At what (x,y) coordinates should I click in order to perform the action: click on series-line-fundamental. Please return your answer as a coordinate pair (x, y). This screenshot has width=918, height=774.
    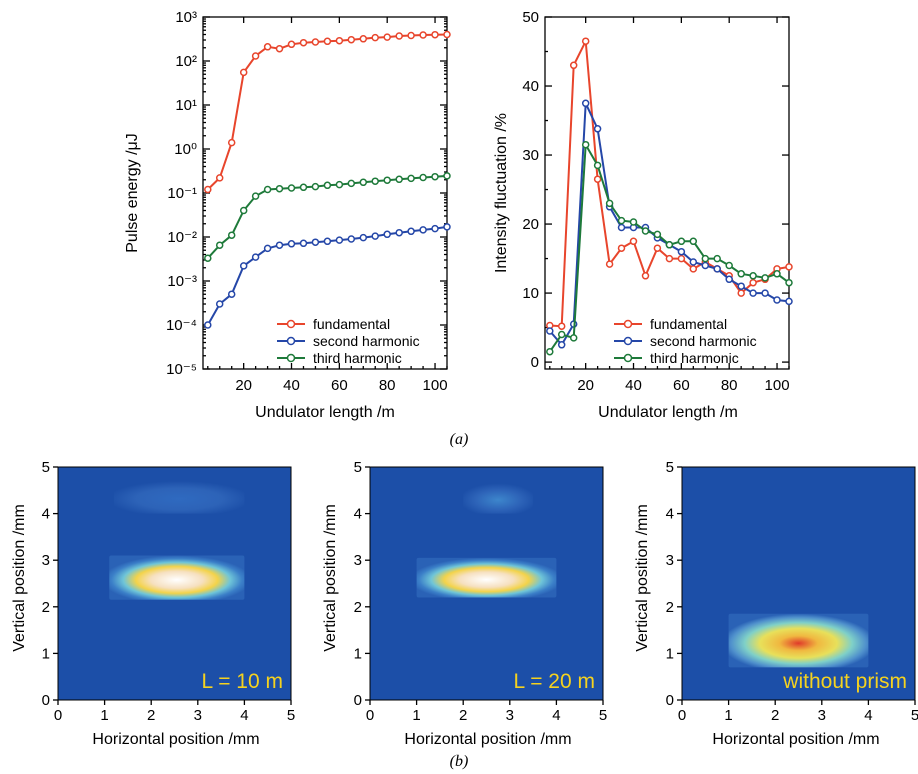
    Looking at the image, I should click on (327, 112).